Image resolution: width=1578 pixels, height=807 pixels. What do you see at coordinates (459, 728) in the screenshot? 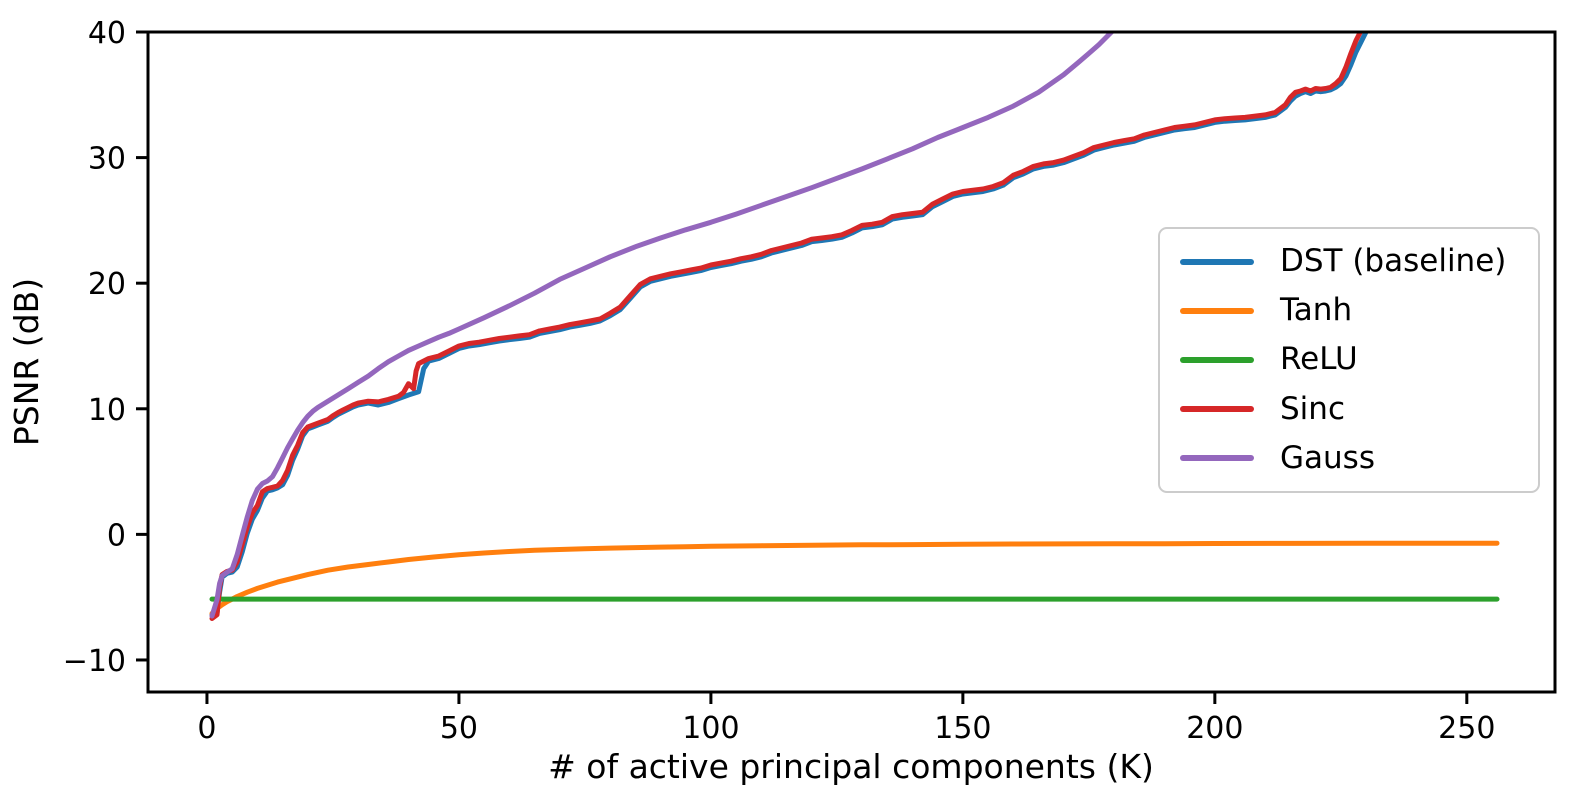
I see `x-tick-label-50: 50` at bounding box center [459, 728].